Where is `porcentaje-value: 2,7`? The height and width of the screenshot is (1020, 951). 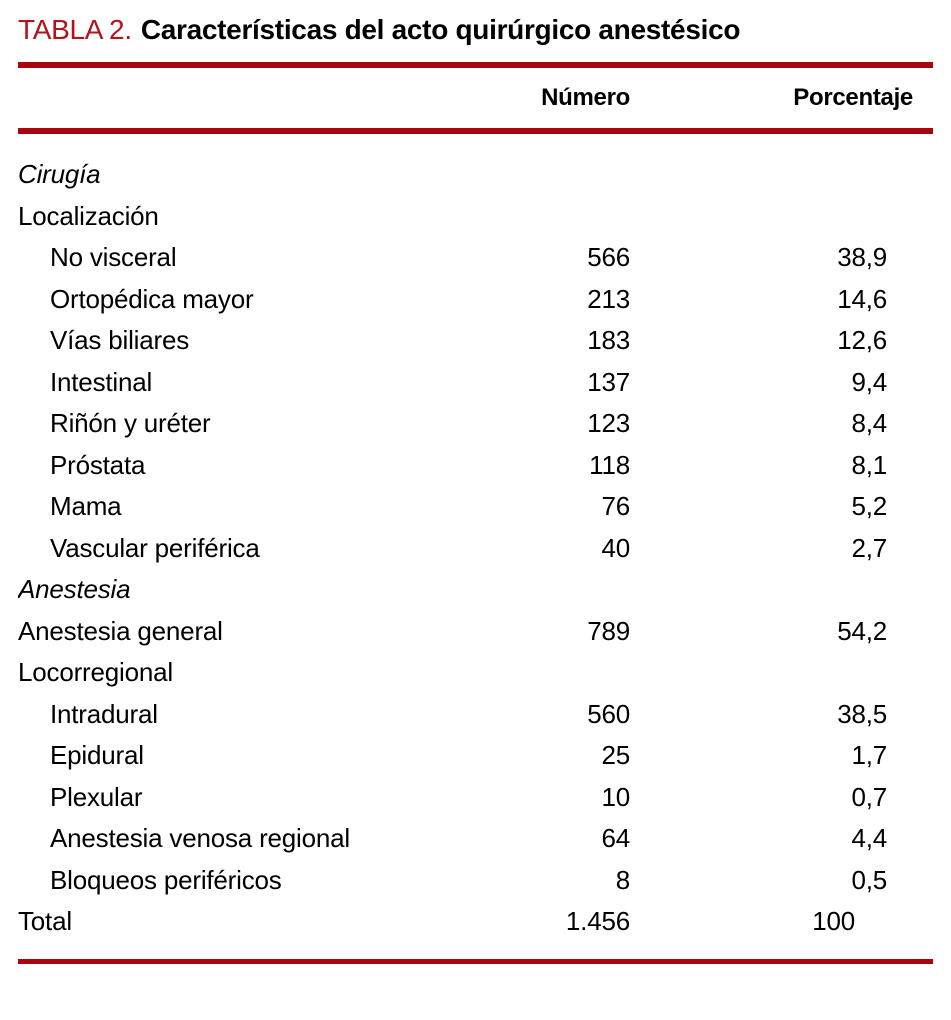 porcentaje-value: 2,7 is located at coordinates (869, 547).